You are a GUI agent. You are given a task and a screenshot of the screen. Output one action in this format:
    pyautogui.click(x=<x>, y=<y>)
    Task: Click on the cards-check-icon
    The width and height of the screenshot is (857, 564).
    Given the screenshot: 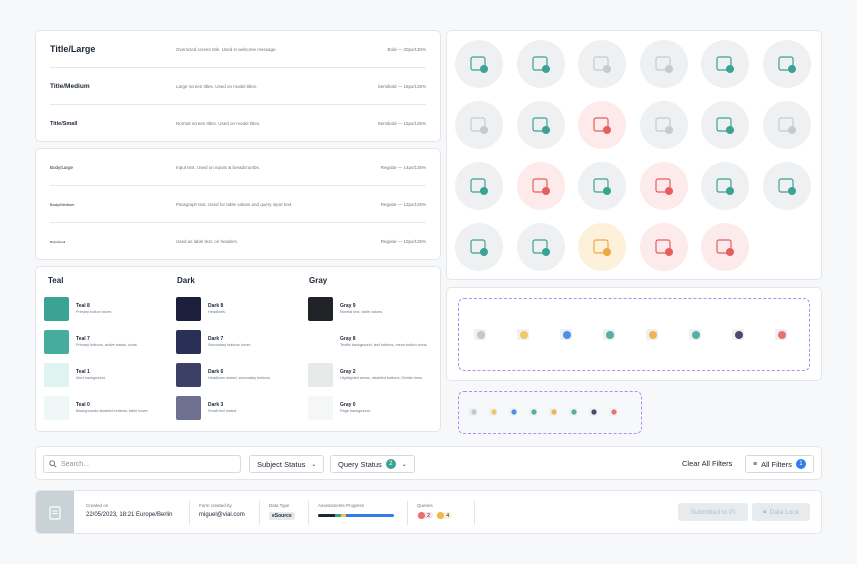 What is the action you would take?
    pyautogui.click(x=479, y=186)
    